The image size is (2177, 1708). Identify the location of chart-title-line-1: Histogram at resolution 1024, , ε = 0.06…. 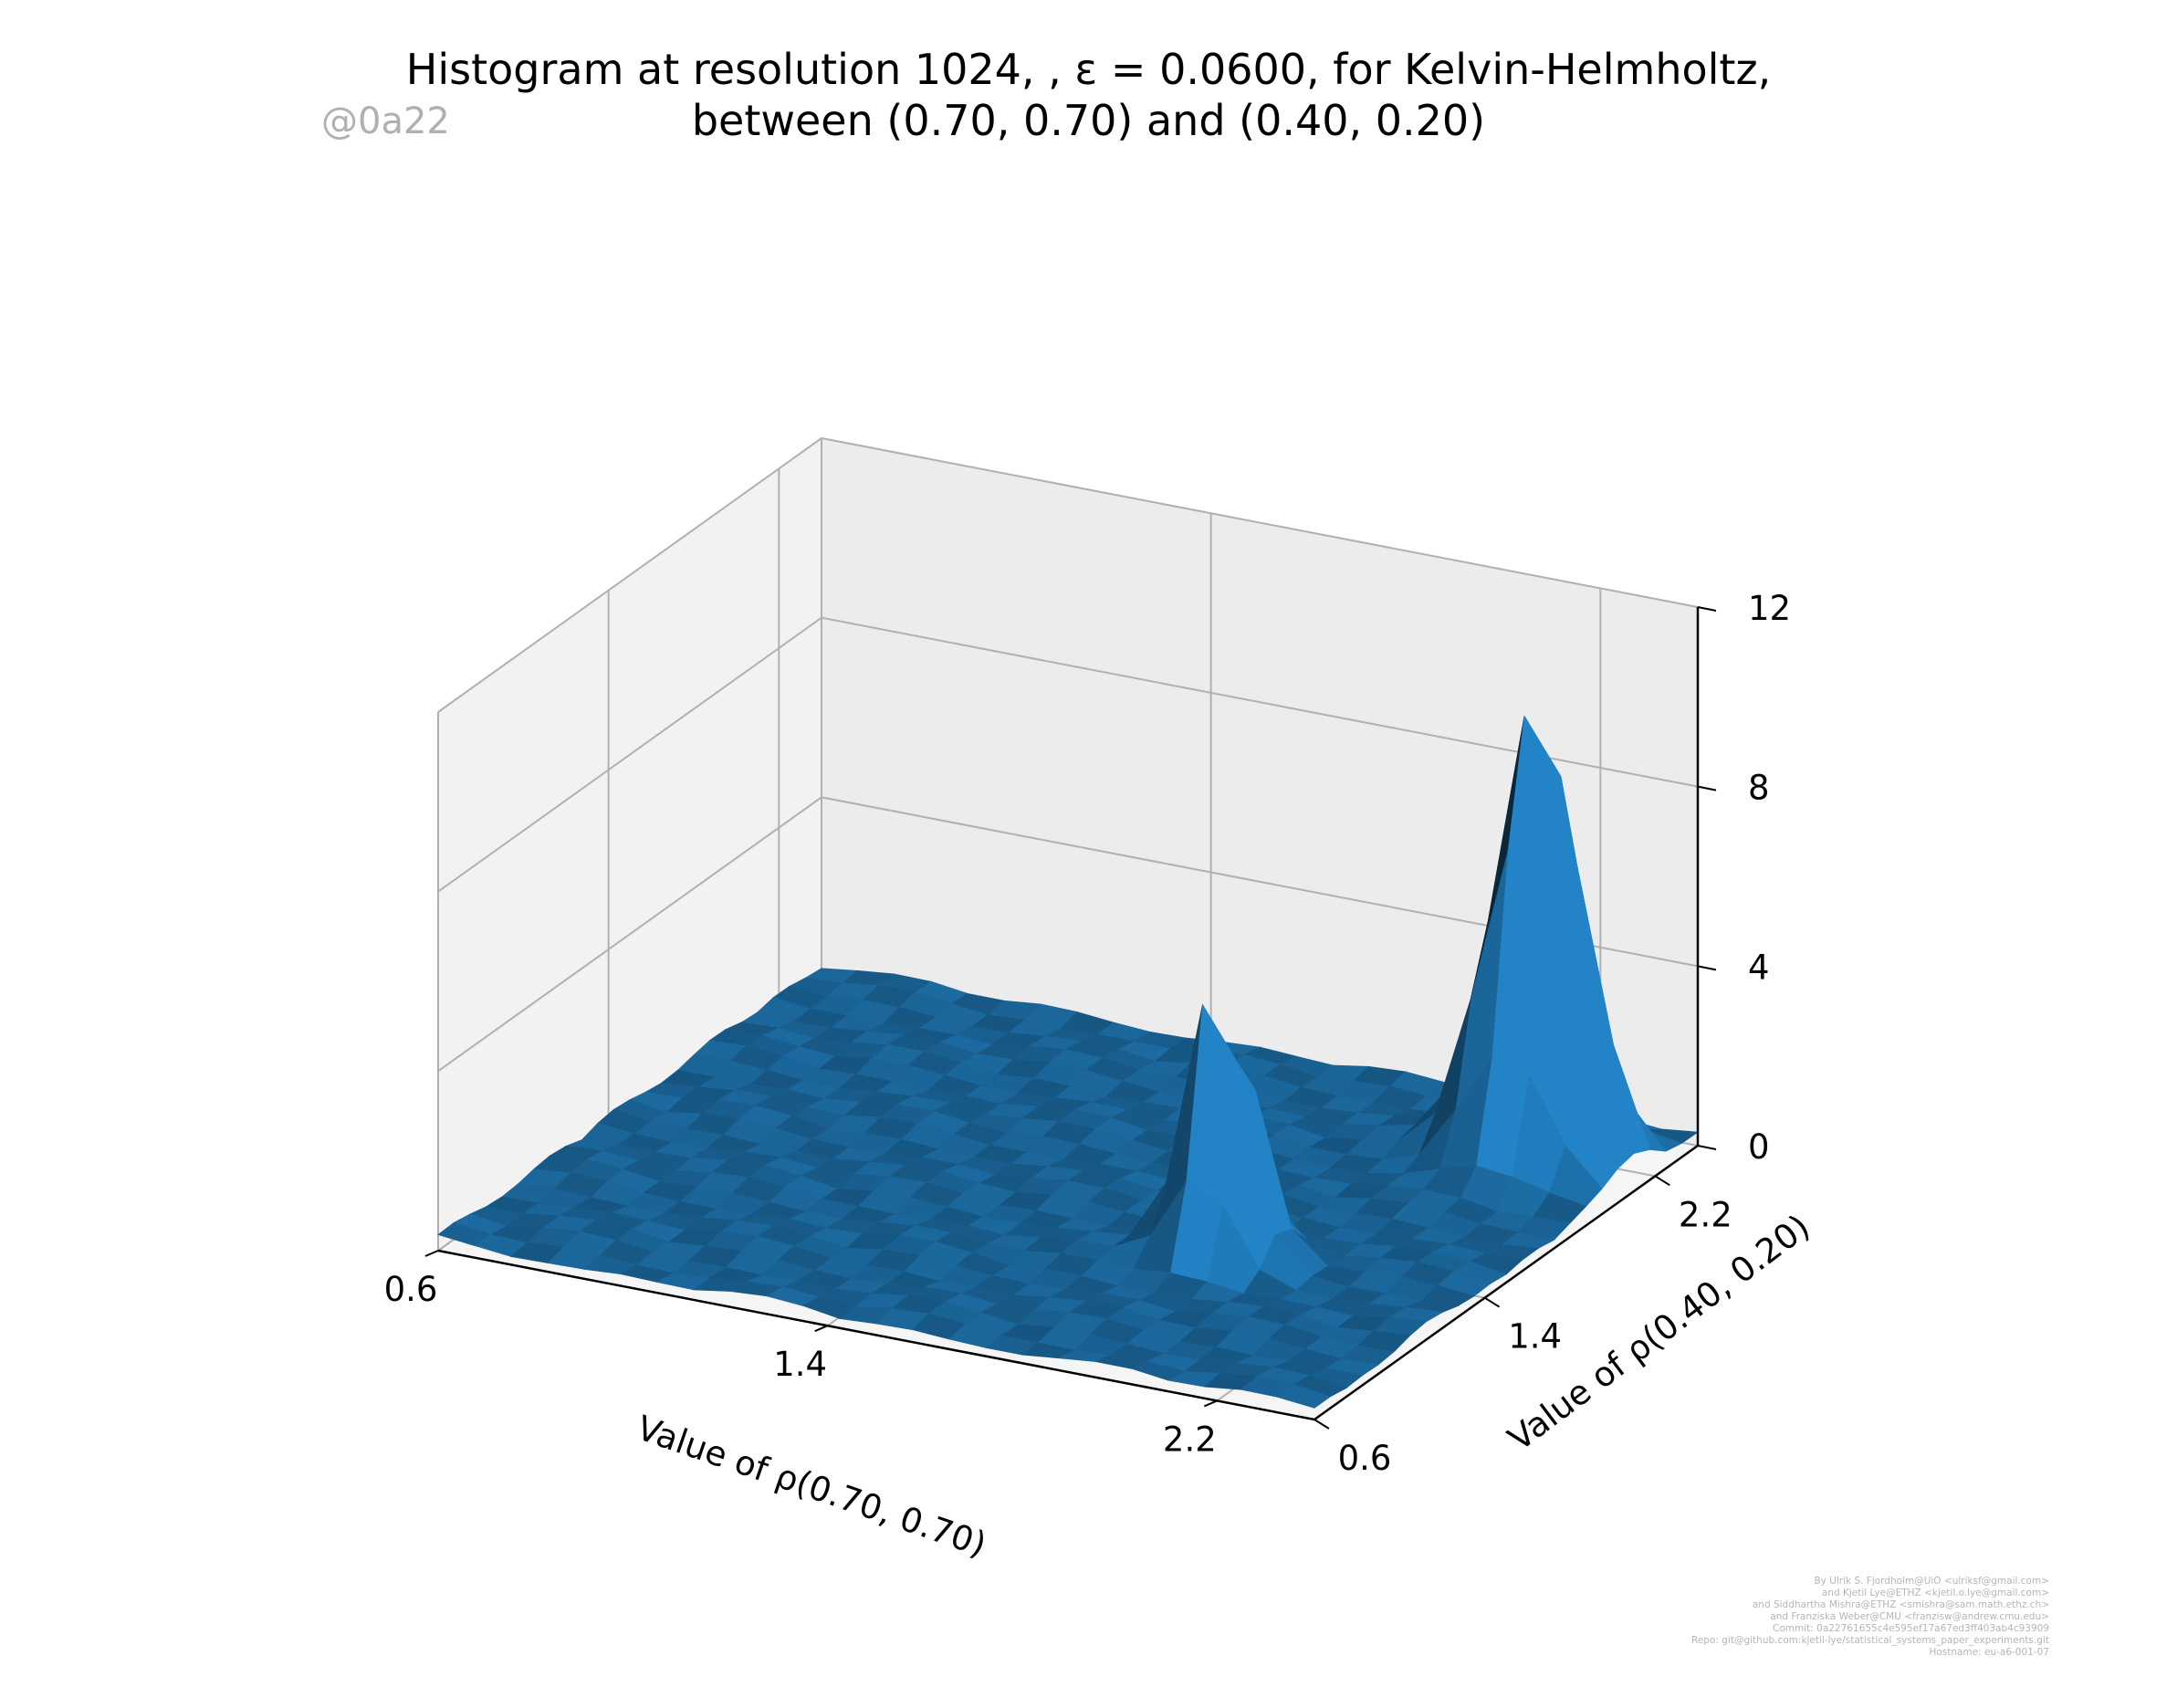
(1088, 69).